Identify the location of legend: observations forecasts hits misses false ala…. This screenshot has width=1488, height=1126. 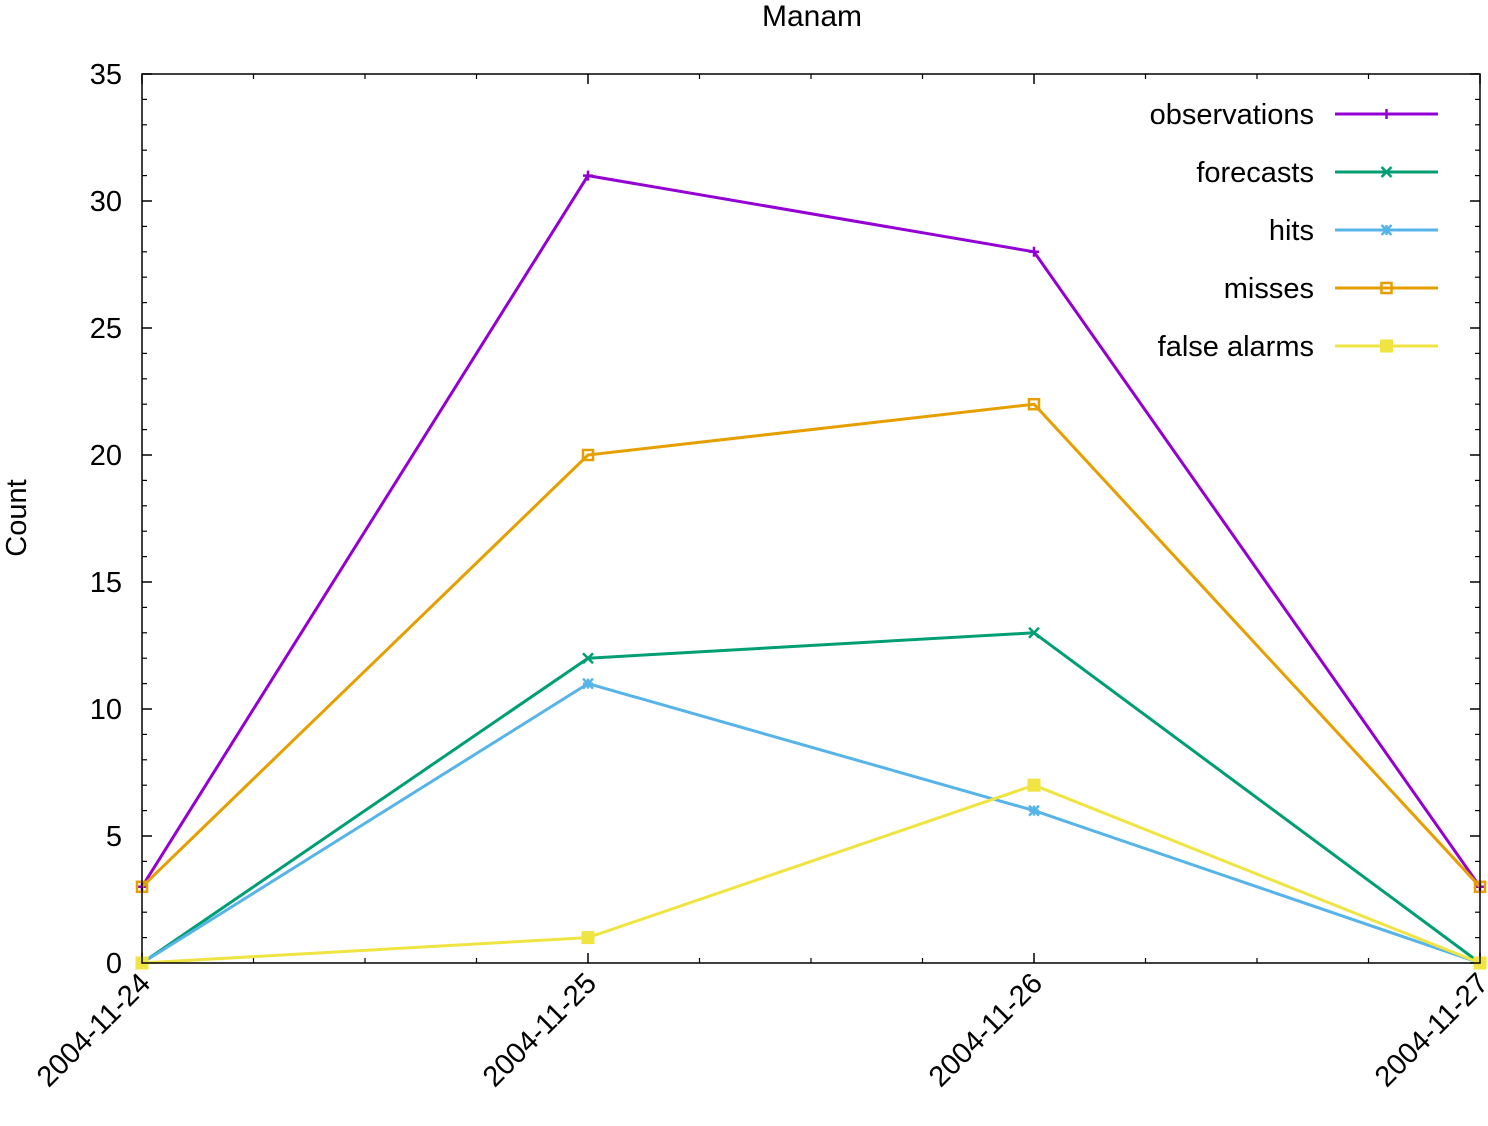
(1294, 231).